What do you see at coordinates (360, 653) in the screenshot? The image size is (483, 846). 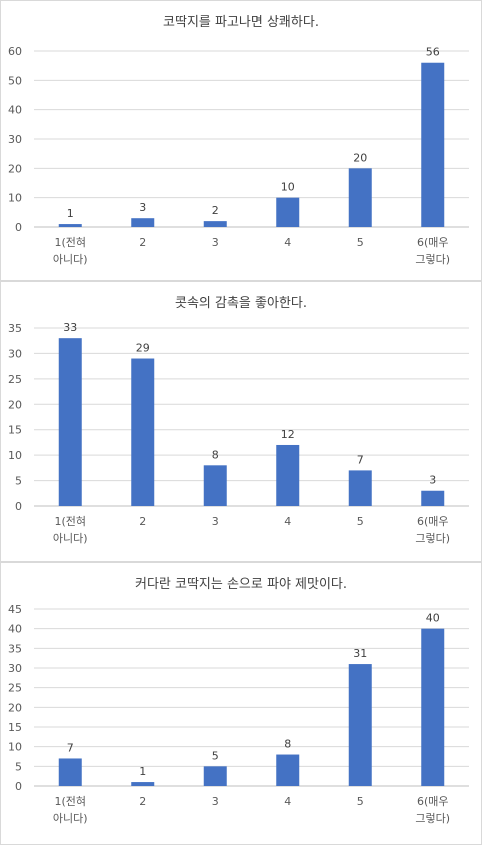 I see `data-label: 31` at bounding box center [360, 653].